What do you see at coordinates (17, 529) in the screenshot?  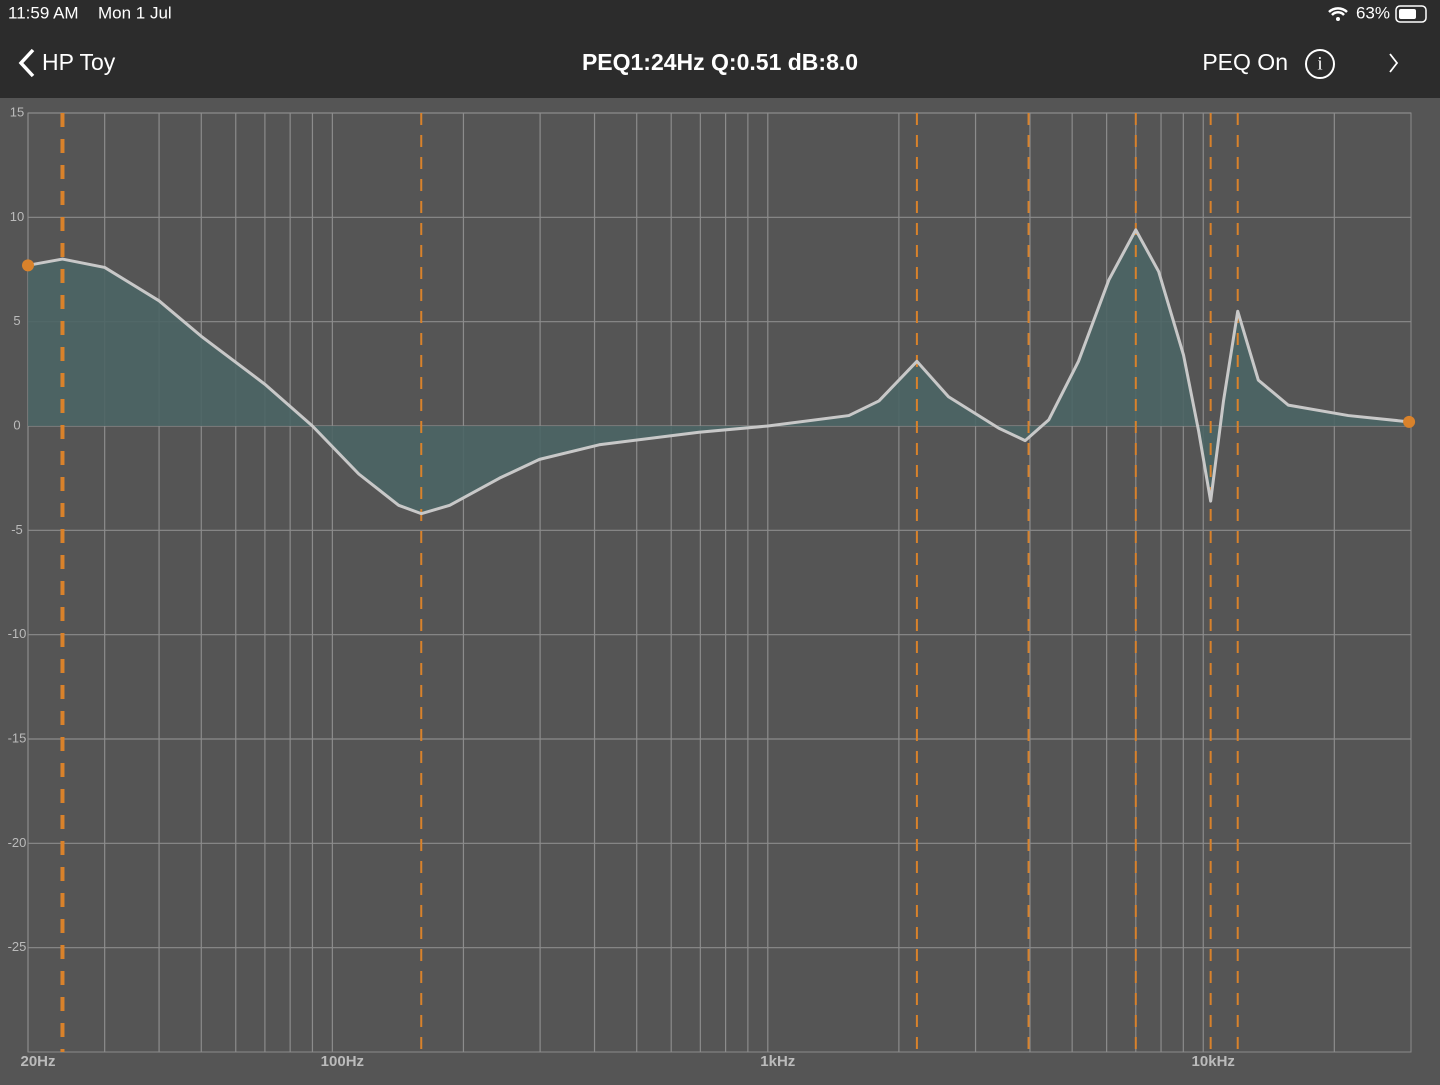 I see `y-tick-label: -5` at bounding box center [17, 529].